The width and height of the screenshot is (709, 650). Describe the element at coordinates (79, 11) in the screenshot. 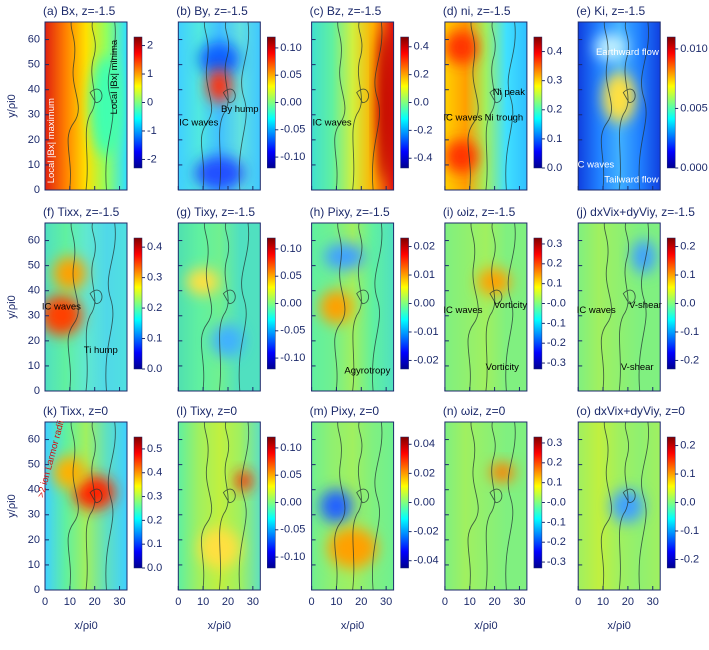

I see `panel-title: (a) Bx, z=-1.5` at that location.